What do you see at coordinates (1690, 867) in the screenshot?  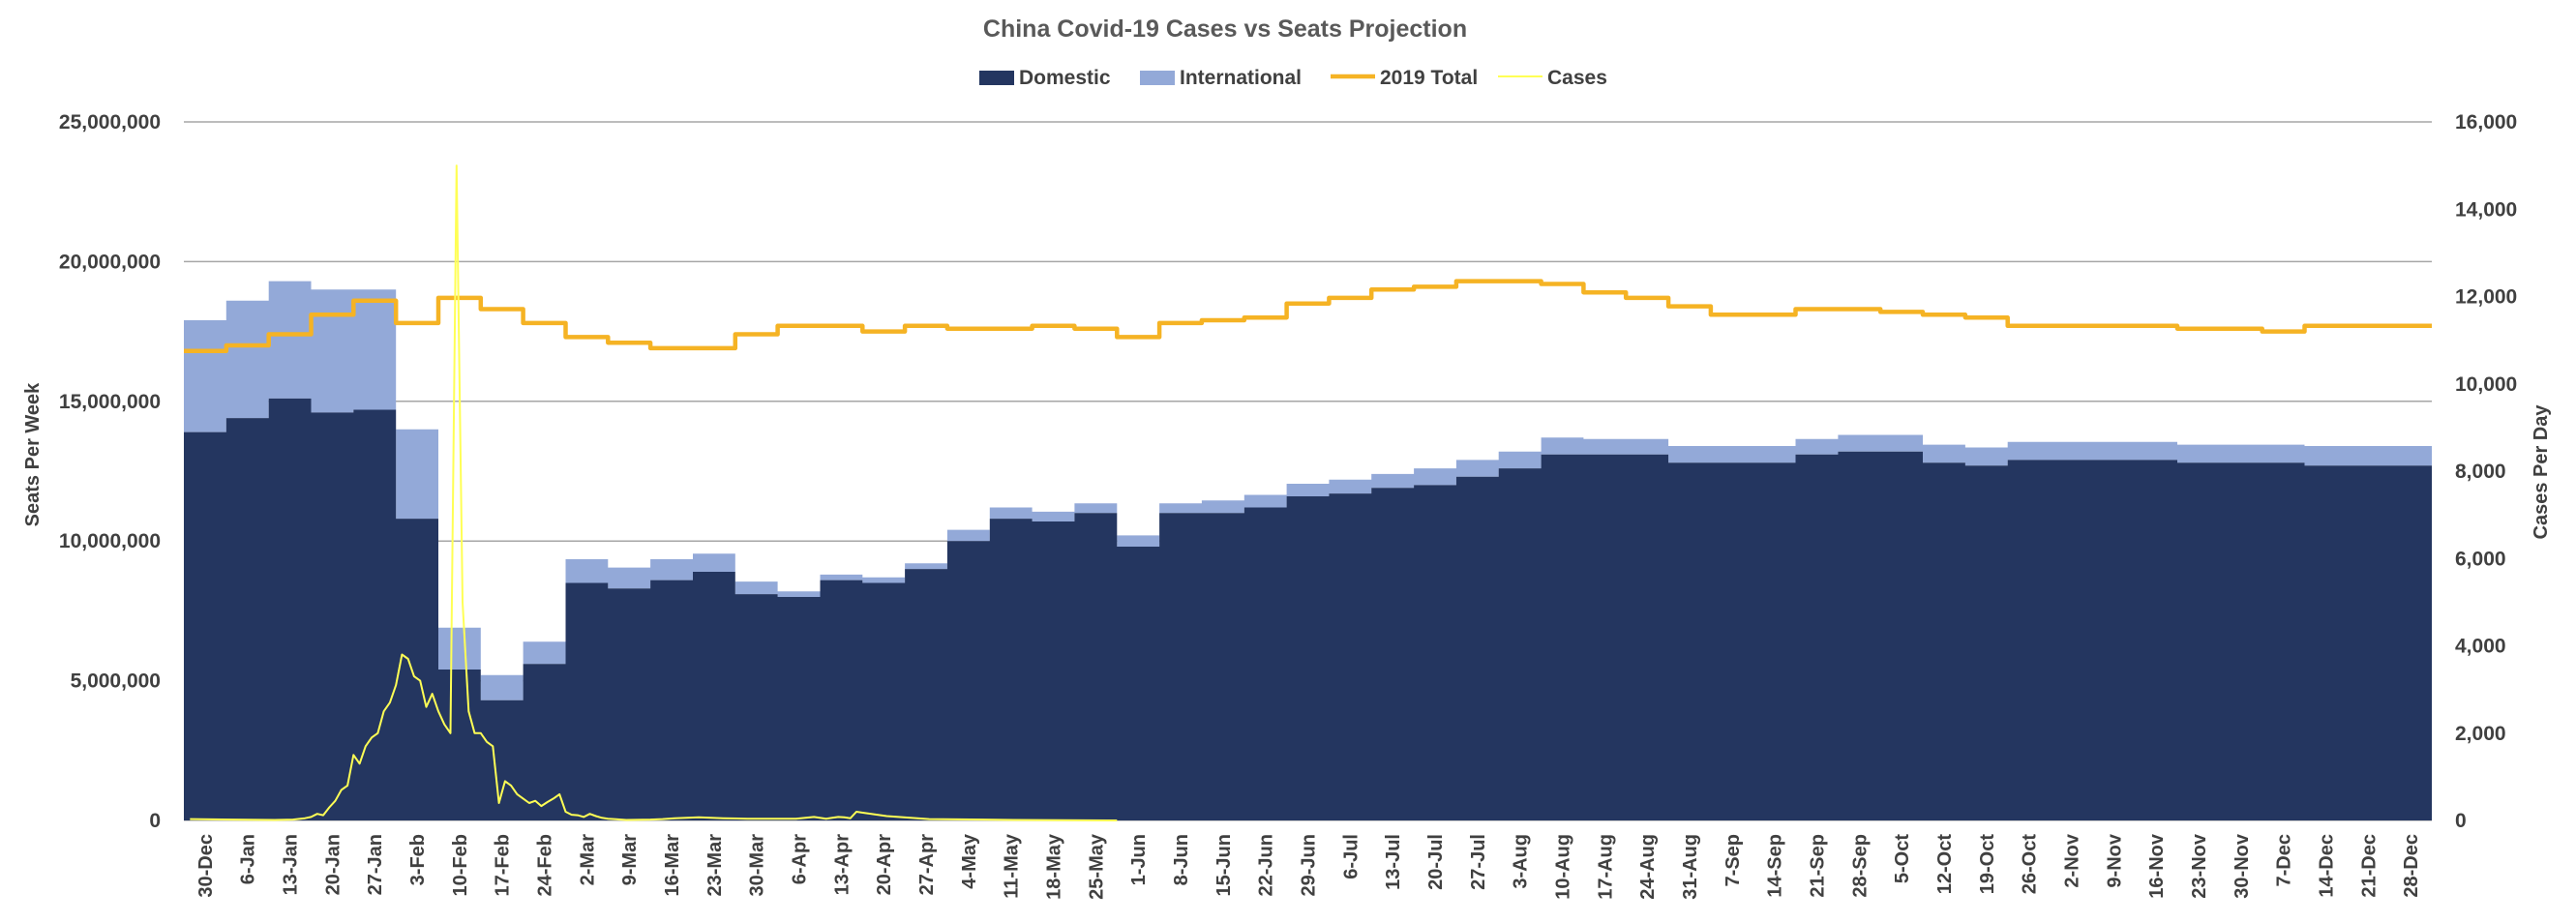 I see `x-tick-label: 31-Aug` at bounding box center [1690, 867].